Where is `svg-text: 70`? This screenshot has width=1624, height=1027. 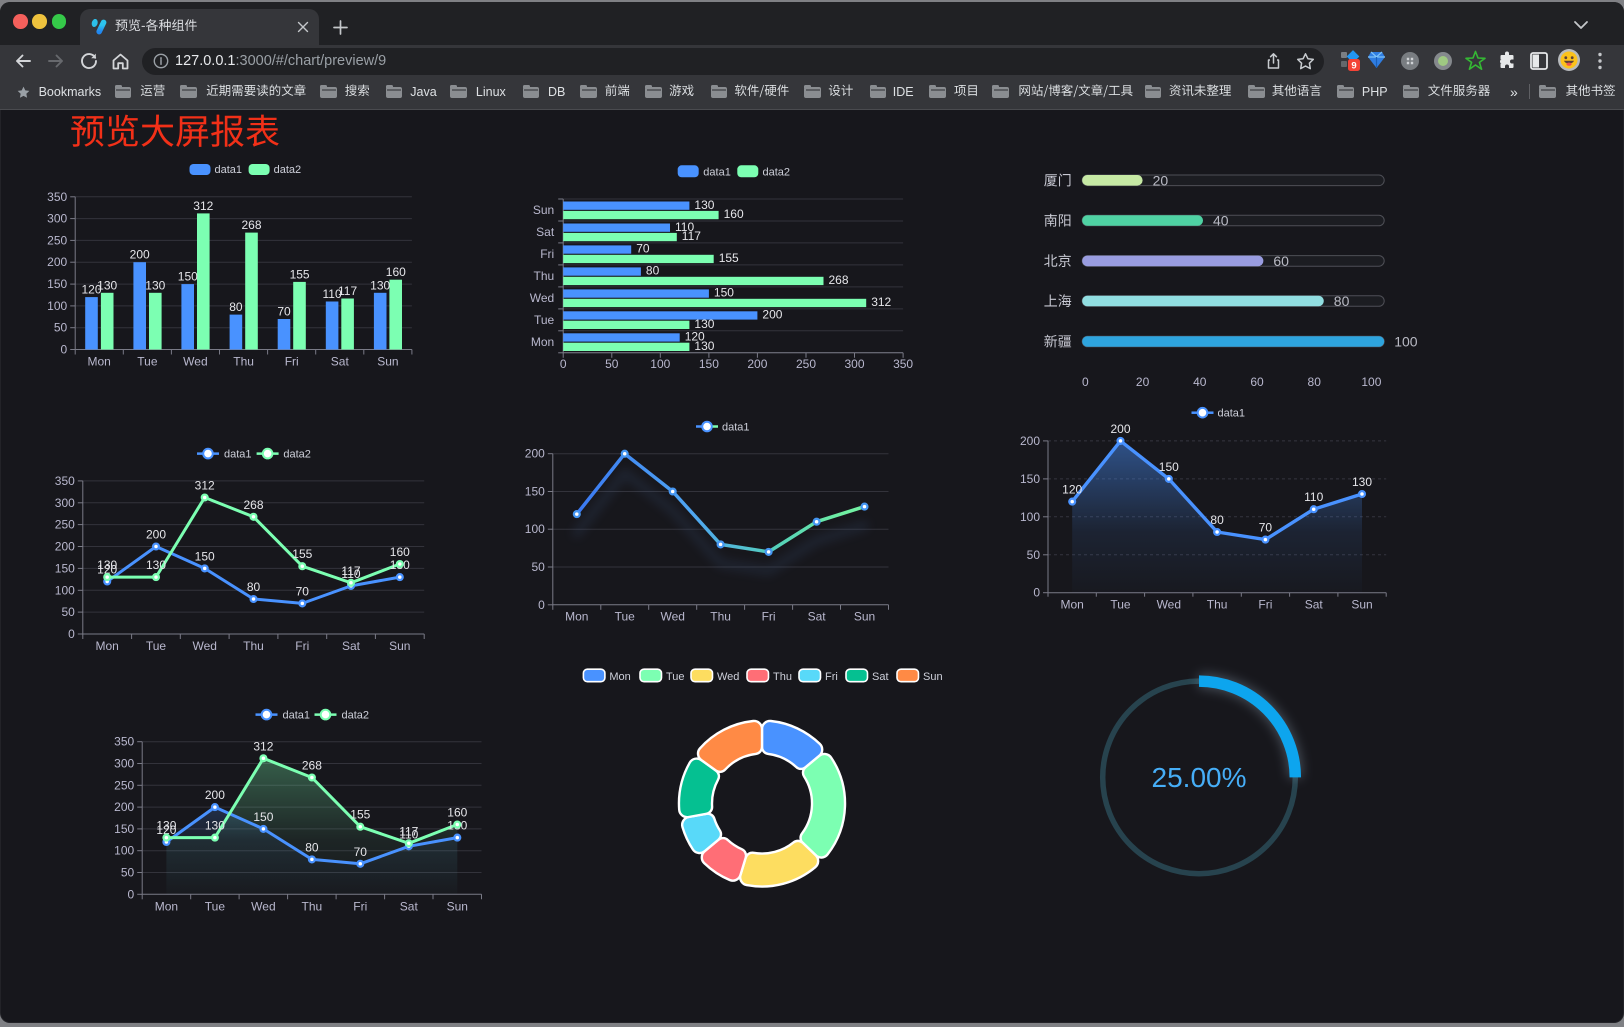
svg-text: 70 is located at coordinates (1266, 528).